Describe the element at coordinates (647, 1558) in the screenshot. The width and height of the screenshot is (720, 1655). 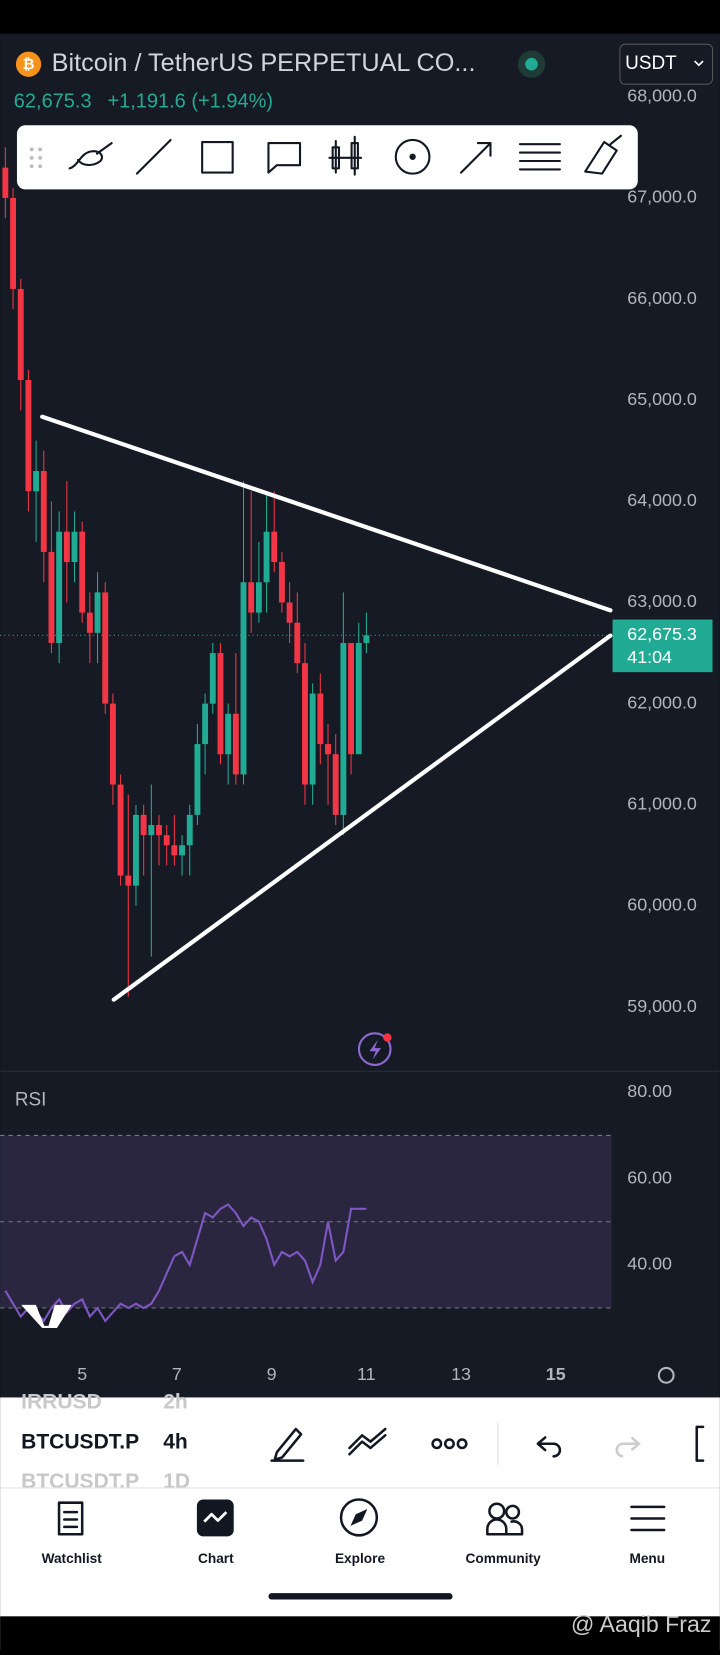
I see `nav-label: Menu` at that location.